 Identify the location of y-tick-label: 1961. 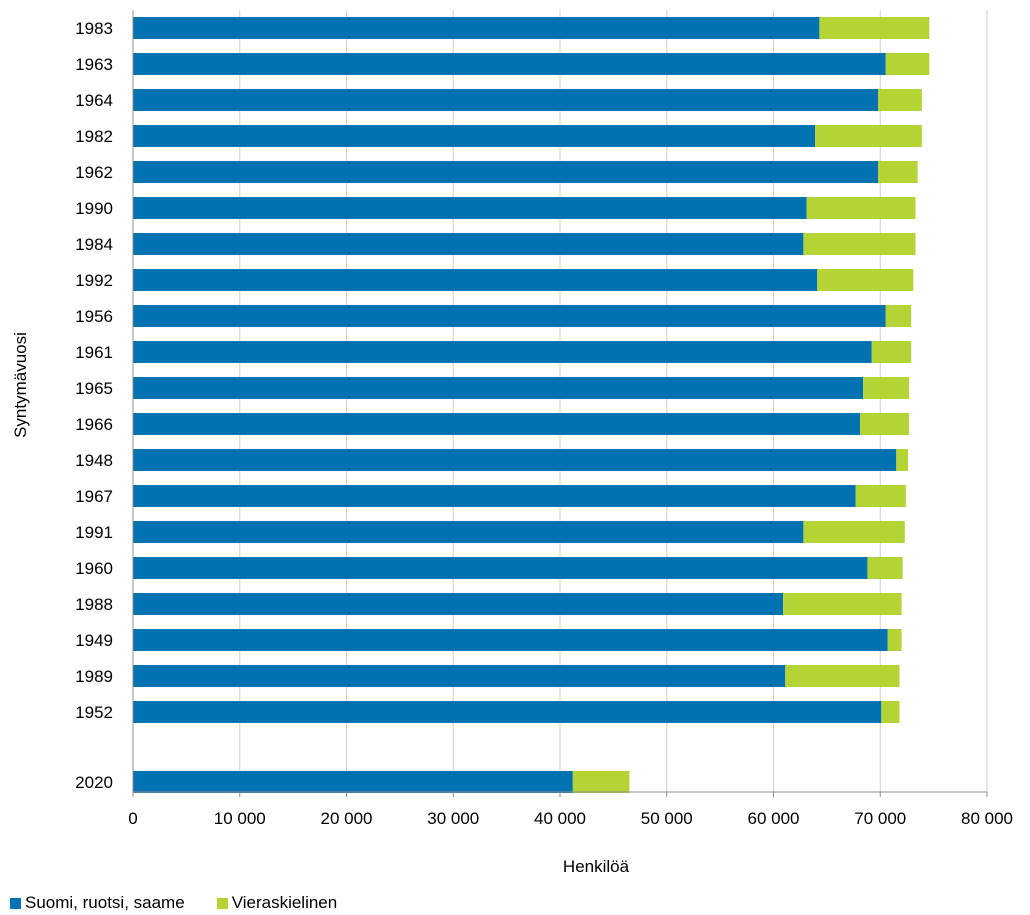
(94, 352).